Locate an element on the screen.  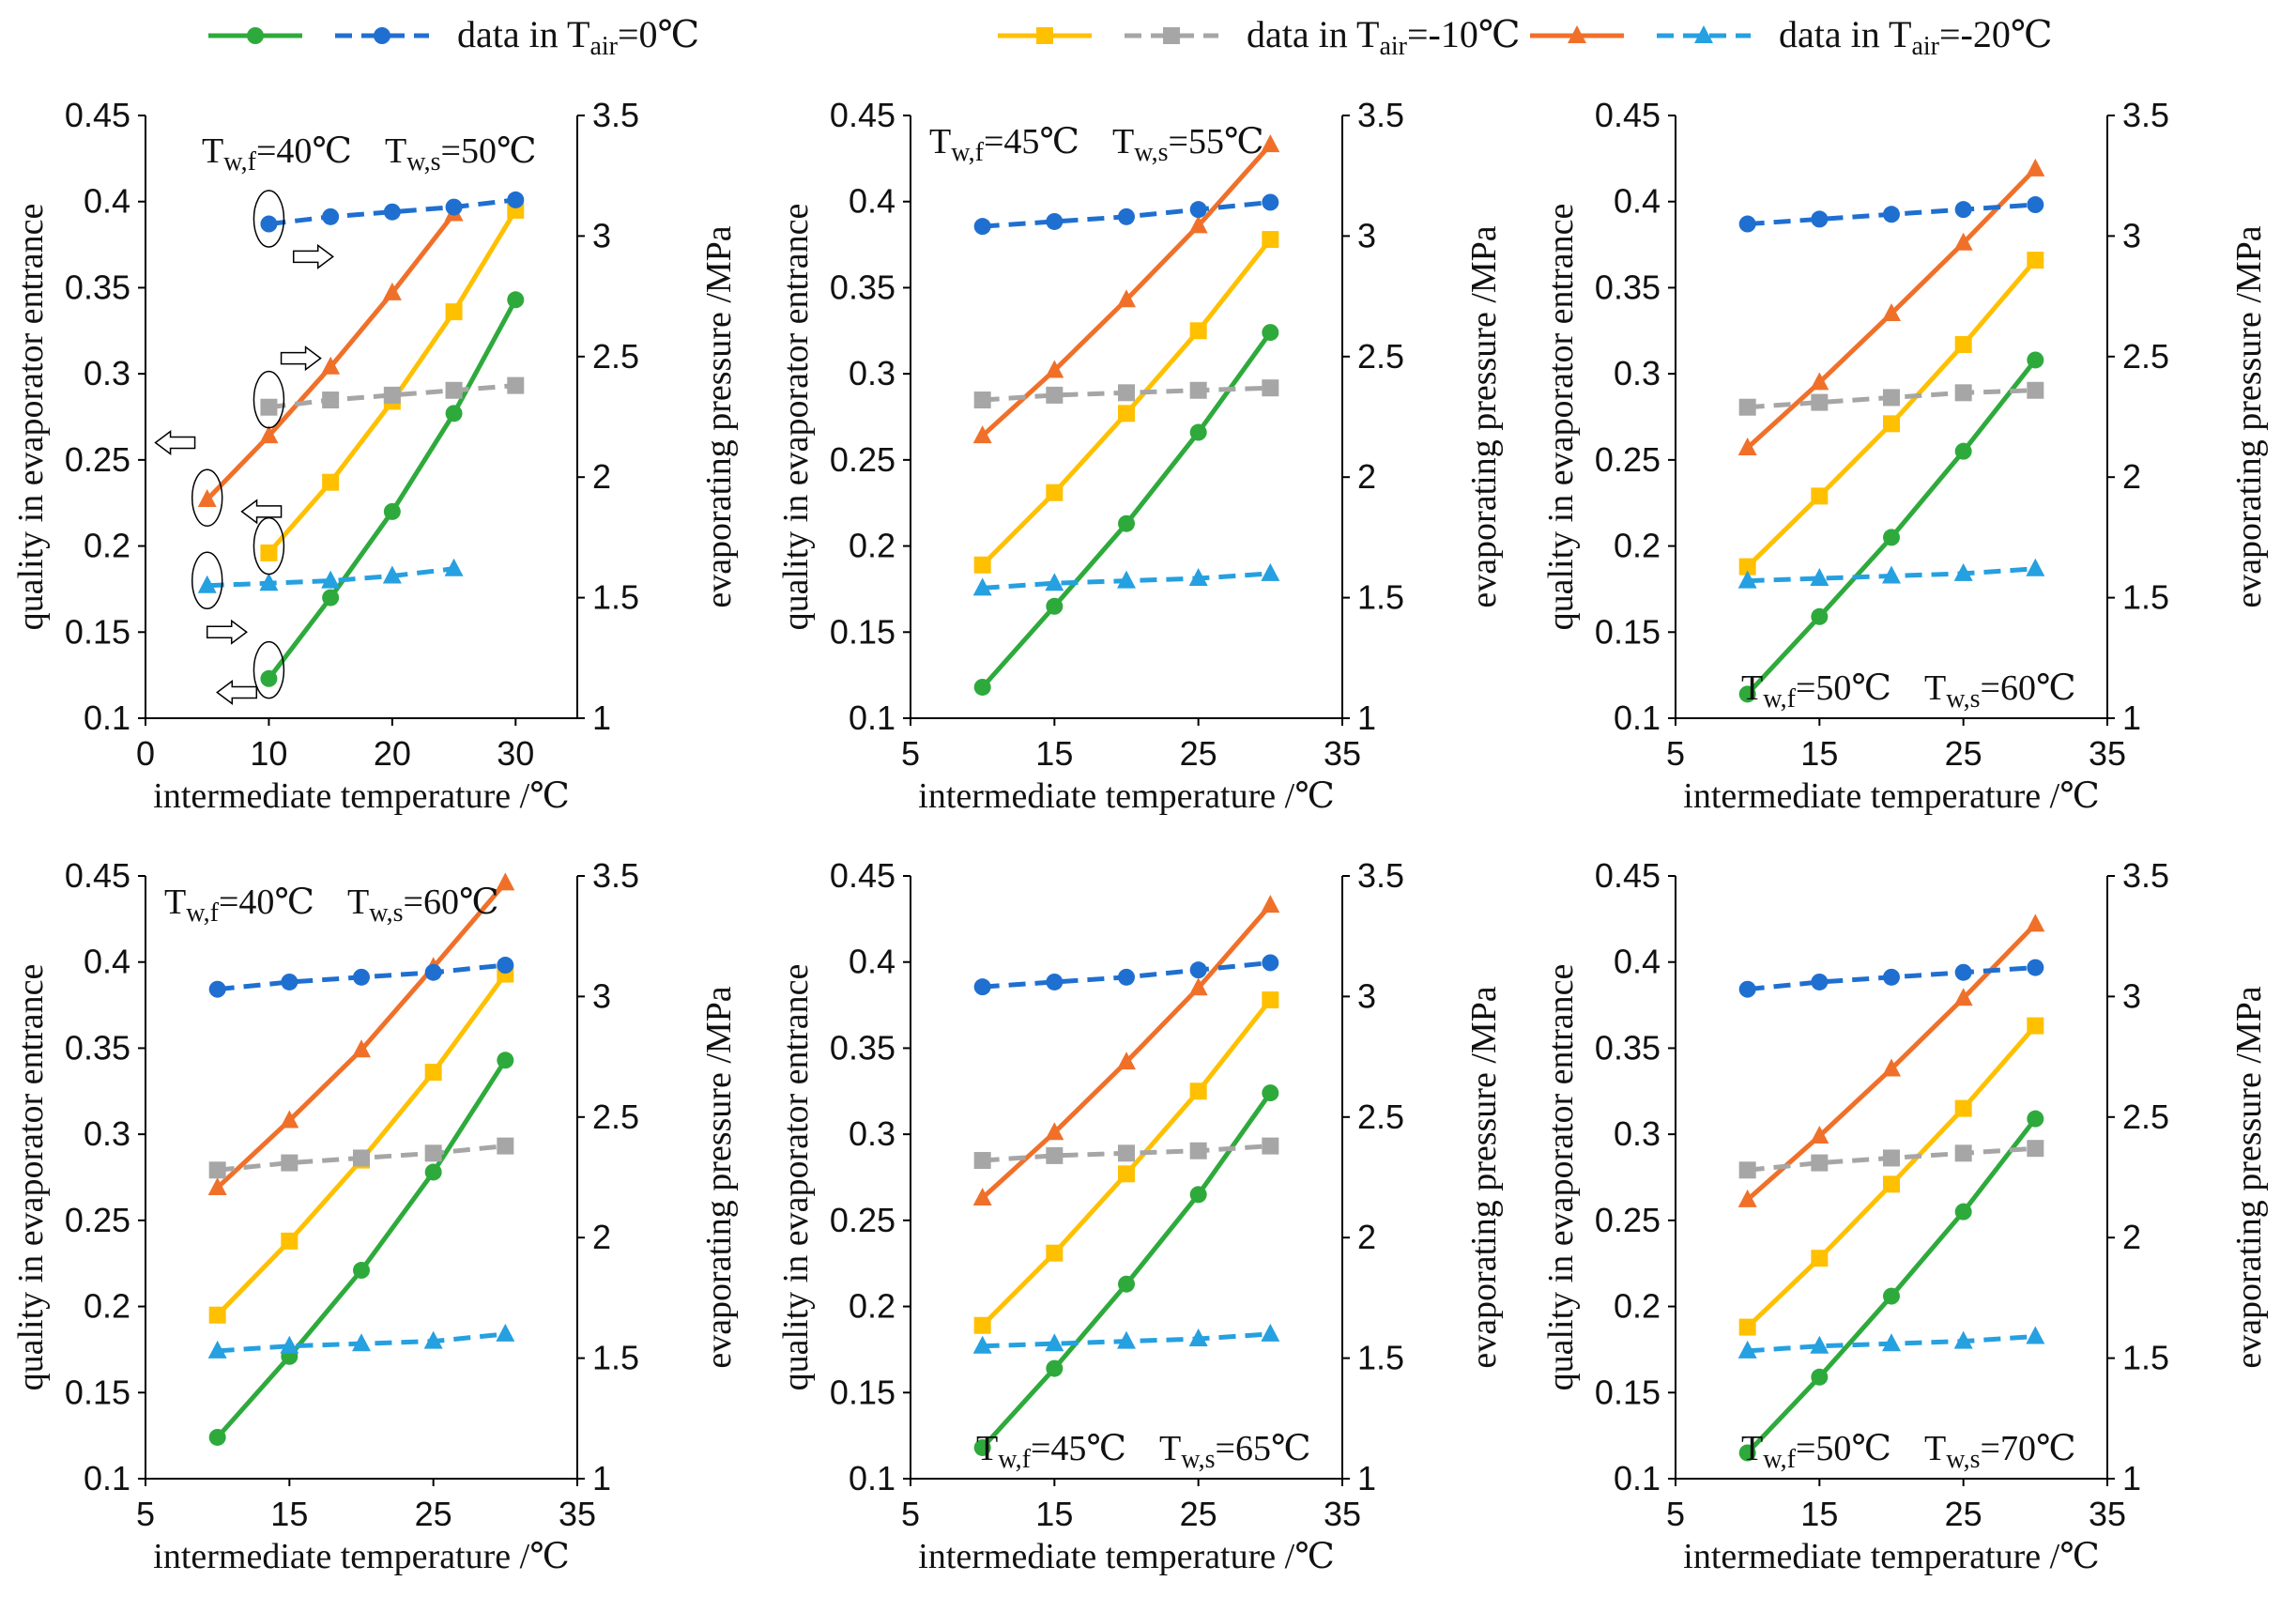
condition-annotation-wf: Tw,f=40℃ is located at coordinates (277, 154).